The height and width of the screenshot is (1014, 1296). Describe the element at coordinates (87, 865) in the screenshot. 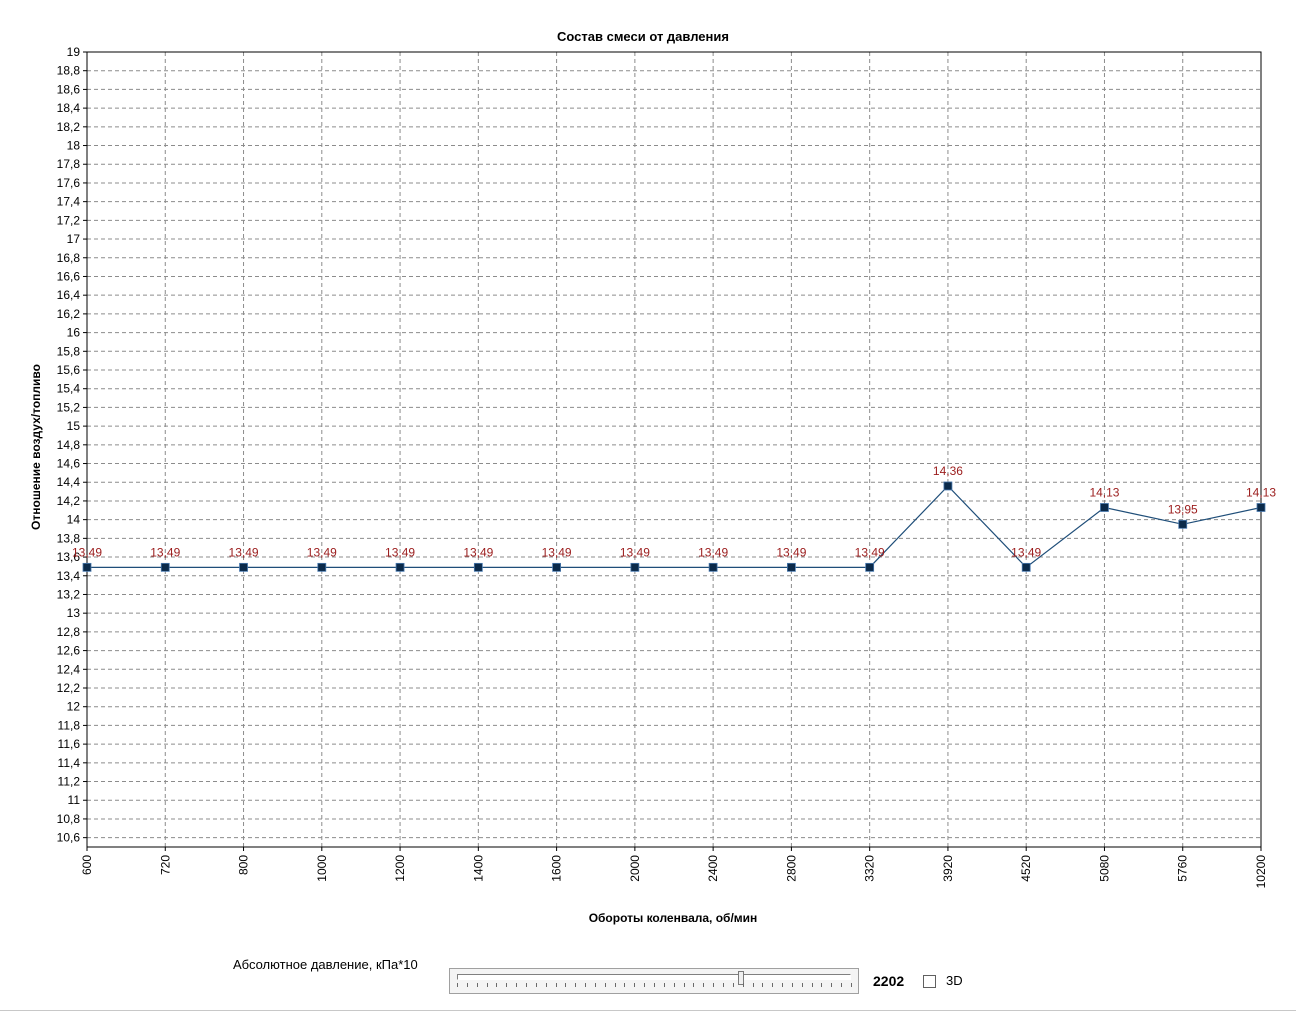

I see `x-tick-label: 600` at that location.